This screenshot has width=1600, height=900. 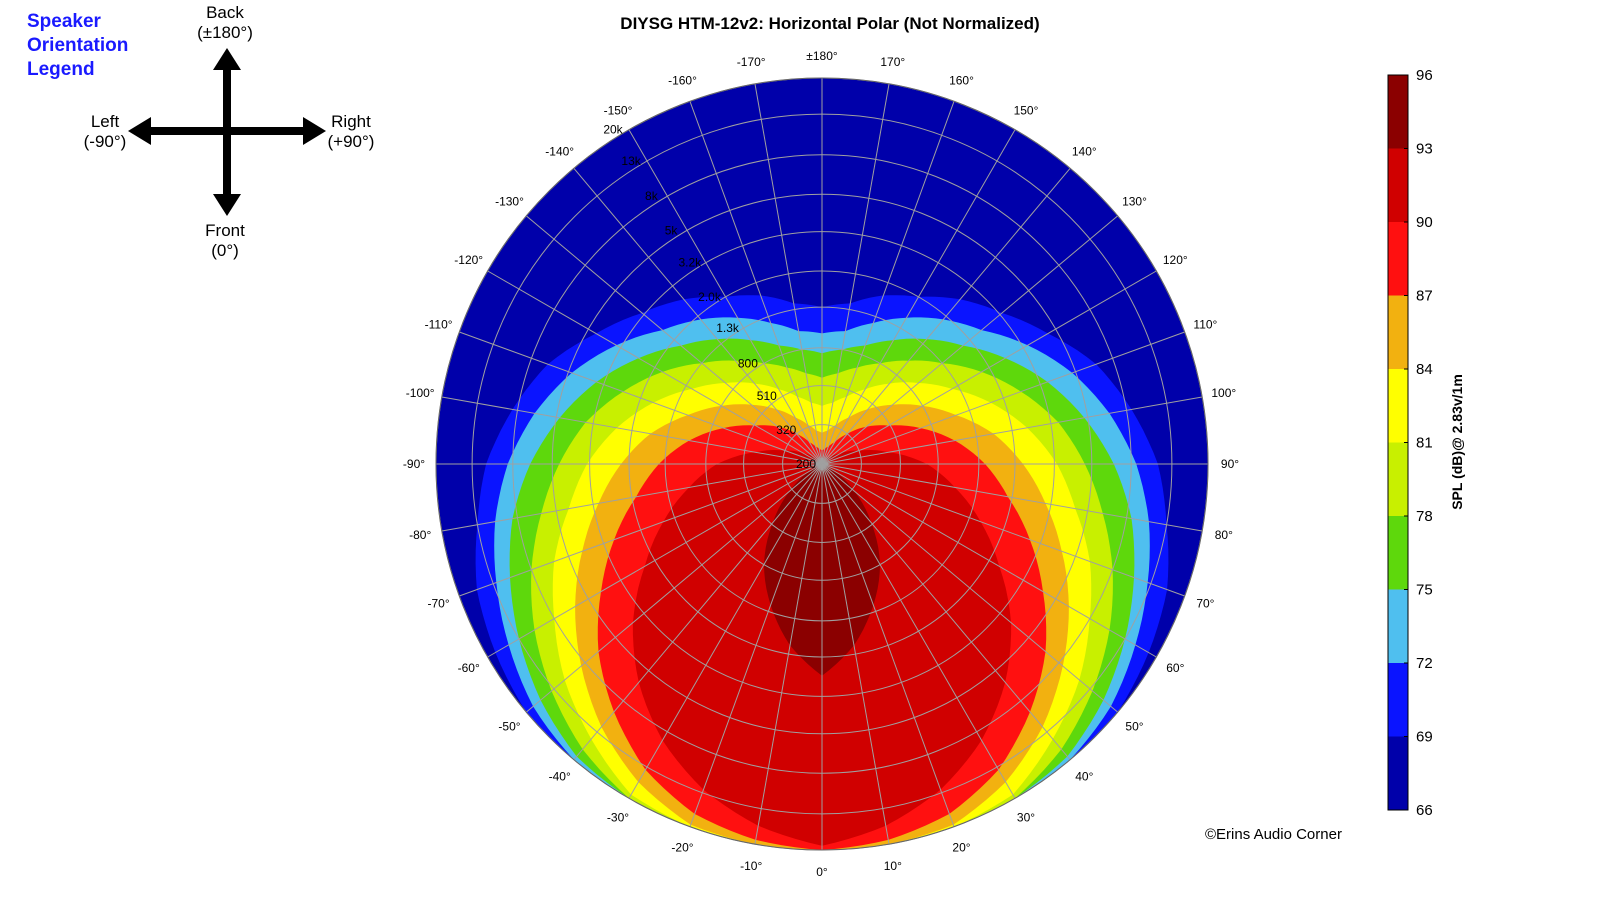 What do you see at coordinates (1026, 111) in the screenshot?
I see `angle-tick-label: 150°` at bounding box center [1026, 111].